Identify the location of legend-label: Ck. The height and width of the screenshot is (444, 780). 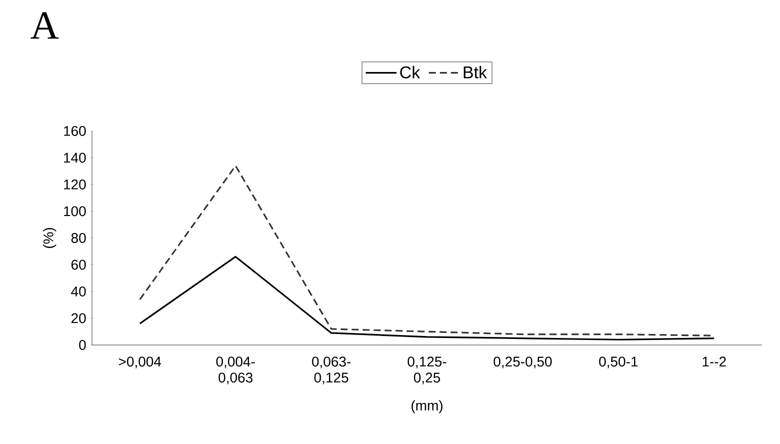
(410, 72).